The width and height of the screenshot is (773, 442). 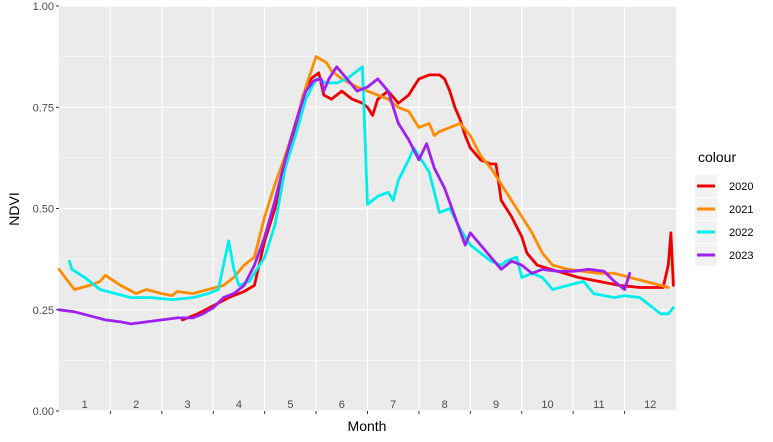 I want to click on month-label: 3, so click(x=187, y=405).